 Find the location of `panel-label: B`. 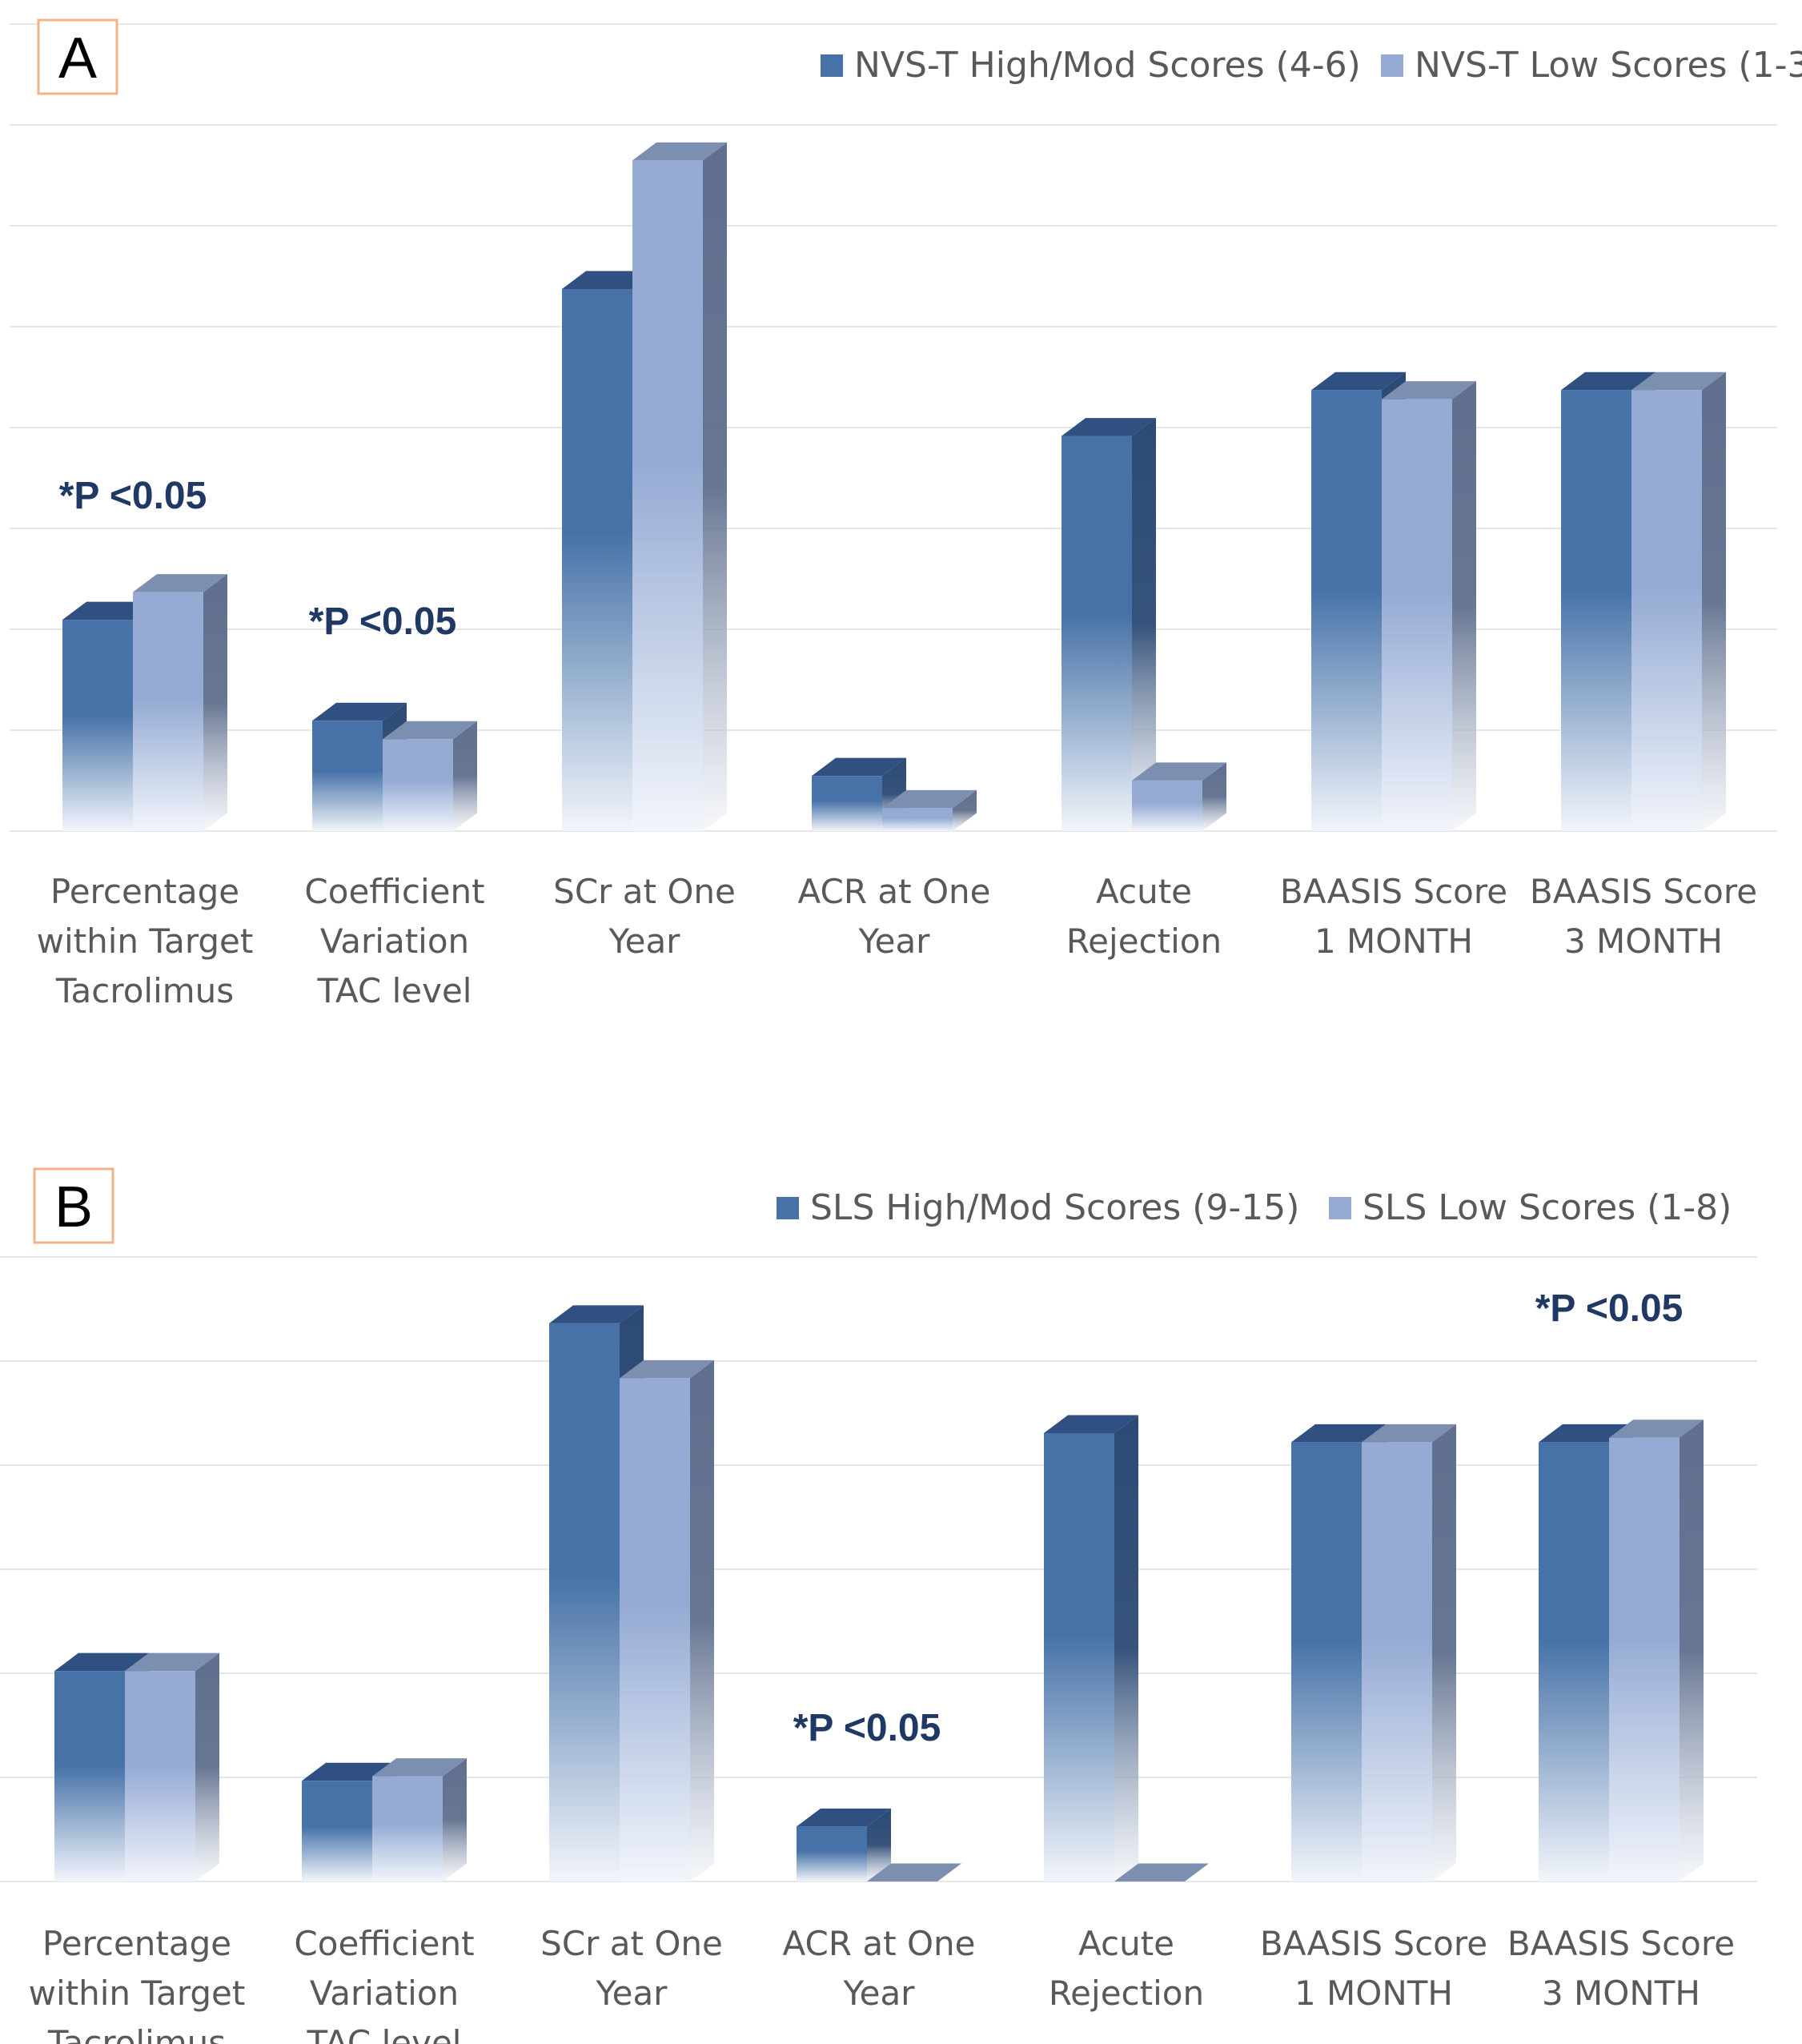

panel-label: B is located at coordinates (73, 1207).